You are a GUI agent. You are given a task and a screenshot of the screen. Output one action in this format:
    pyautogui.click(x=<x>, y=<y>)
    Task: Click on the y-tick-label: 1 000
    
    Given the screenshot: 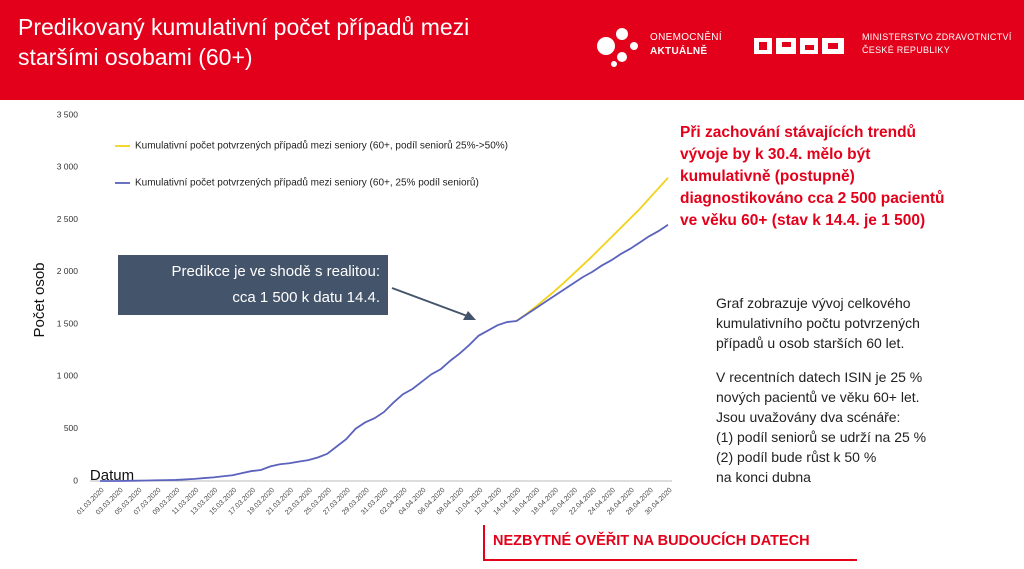 What is the action you would take?
    pyautogui.click(x=68, y=376)
    